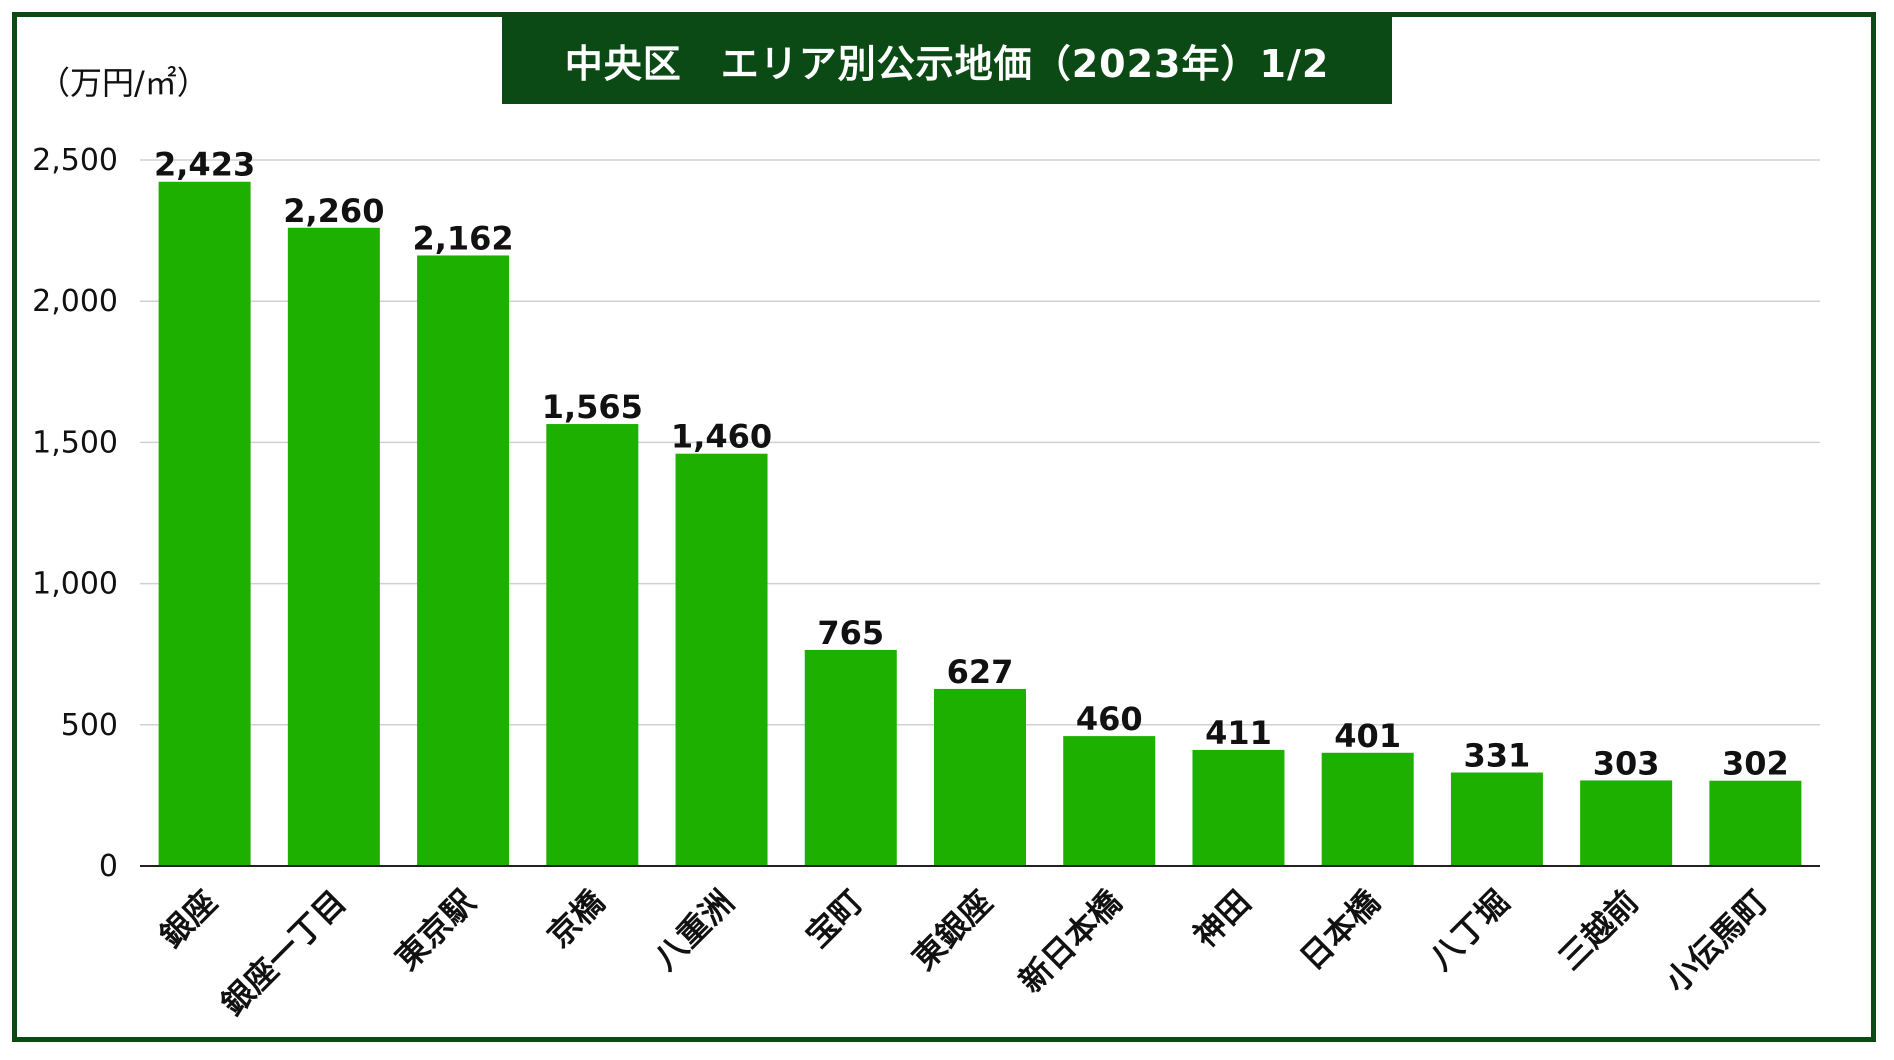 This screenshot has height=1060, width=1894. What do you see at coordinates (1222, 919) in the screenshot?
I see `x-category-label: 神田` at bounding box center [1222, 919].